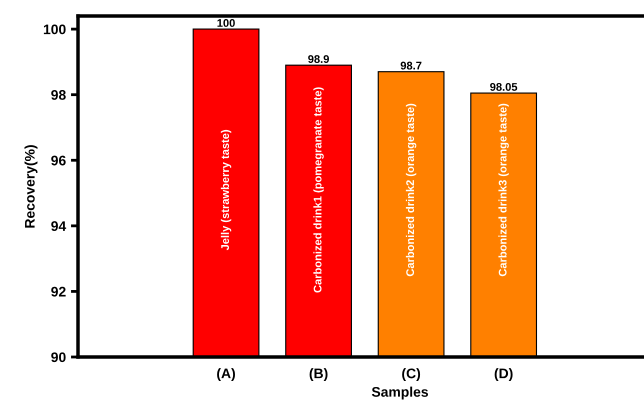 The height and width of the screenshot is (416, 644). I want to click on y-tick-label: 92, so click(58, 291).